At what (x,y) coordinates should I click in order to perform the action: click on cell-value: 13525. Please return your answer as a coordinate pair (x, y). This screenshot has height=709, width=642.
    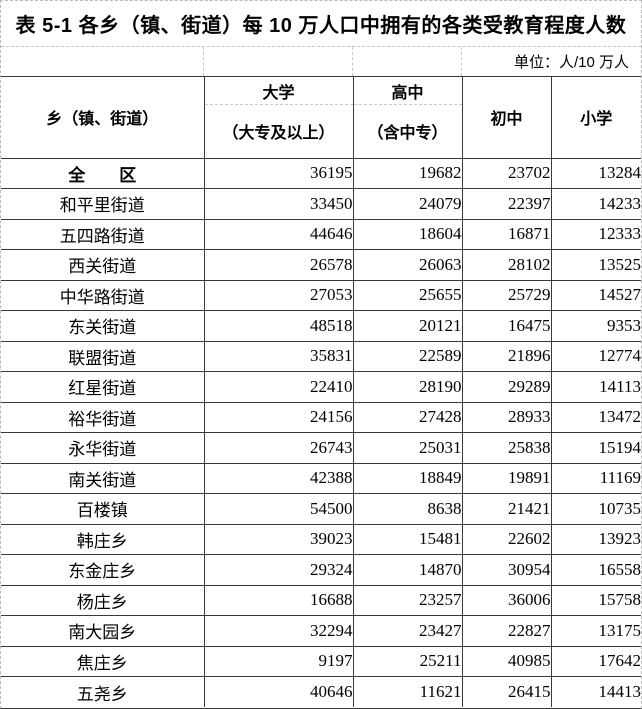
    Looking at the image, I should click on (595, 265).